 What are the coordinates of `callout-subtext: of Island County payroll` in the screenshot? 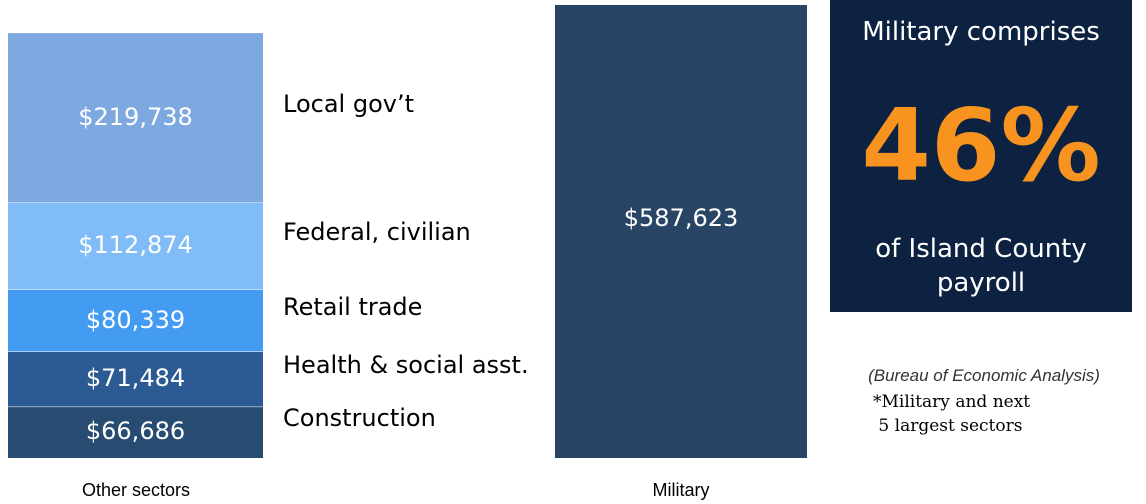 It's located at (981, 267).